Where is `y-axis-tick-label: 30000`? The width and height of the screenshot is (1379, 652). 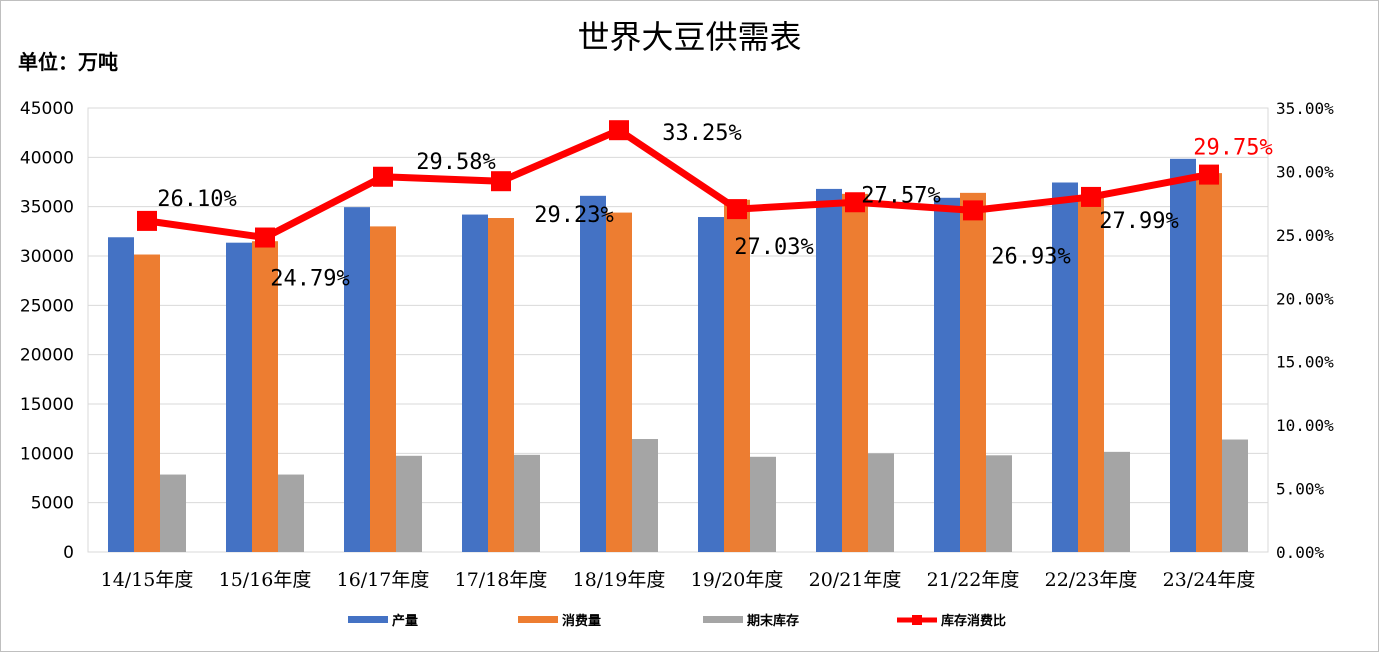 y-axis-tick-label: 30000 is located at coordinates (47, 257).